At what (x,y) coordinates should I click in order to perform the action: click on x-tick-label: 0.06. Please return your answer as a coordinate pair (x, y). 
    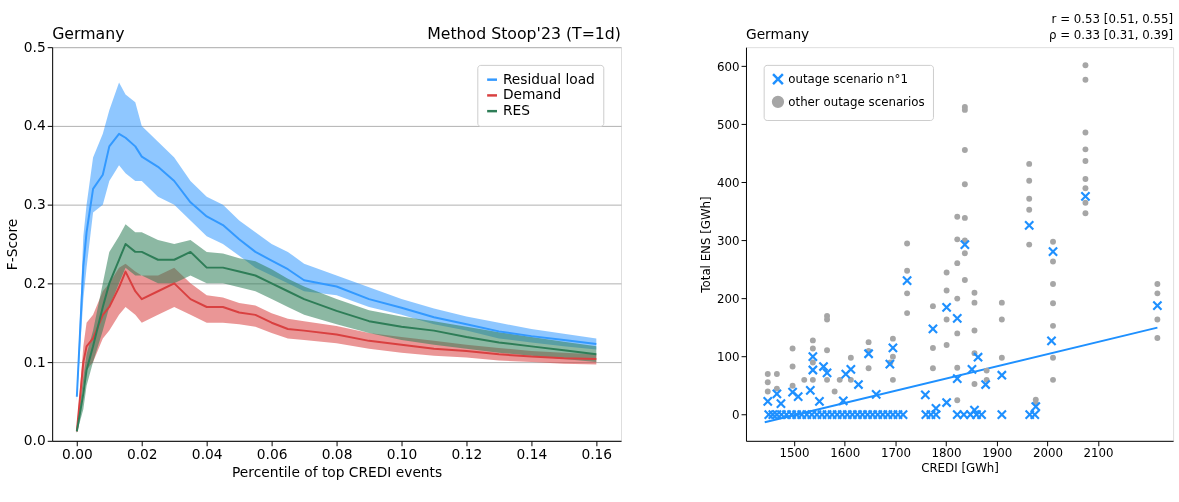
    Looking at the image, I should click on (272, 454).